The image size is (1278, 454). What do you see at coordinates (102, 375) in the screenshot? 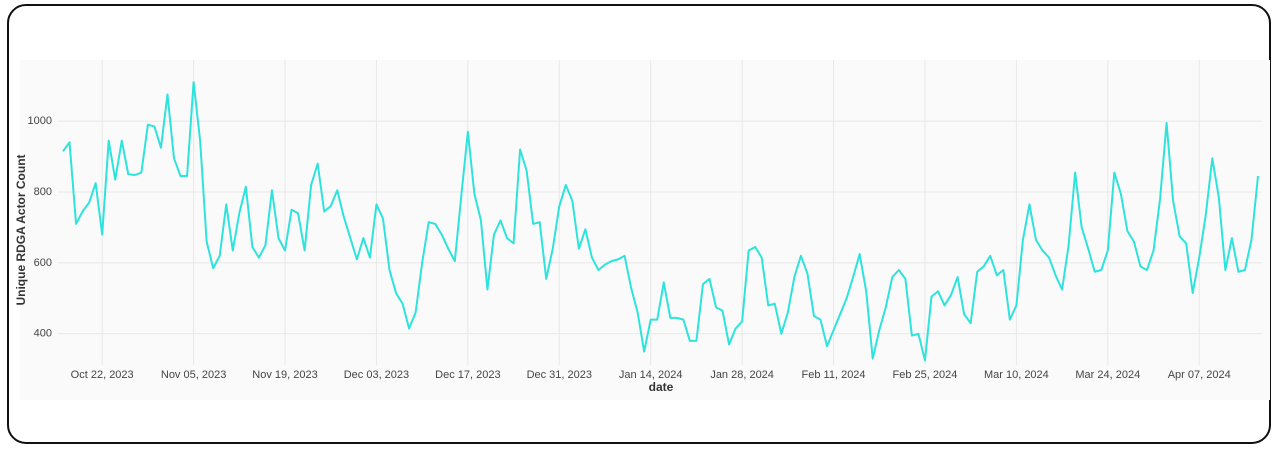
I see `x-tick-label: Oct 22, 2023` at bounding box center [102, 375].